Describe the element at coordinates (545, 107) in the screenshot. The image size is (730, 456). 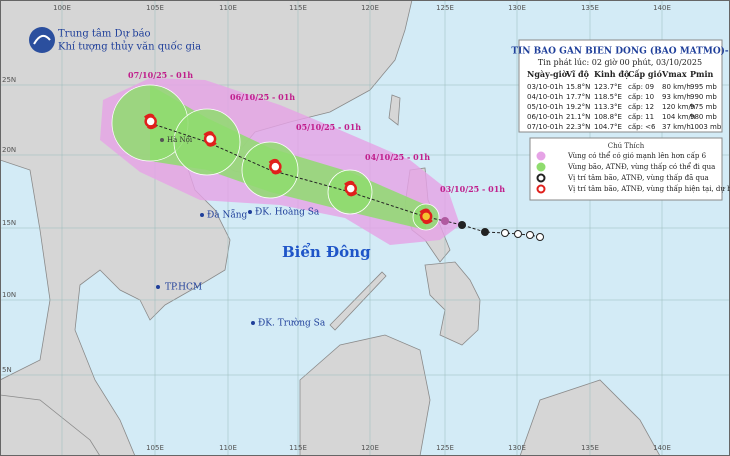
I see `table-cell: 05/10-01h` at that location.